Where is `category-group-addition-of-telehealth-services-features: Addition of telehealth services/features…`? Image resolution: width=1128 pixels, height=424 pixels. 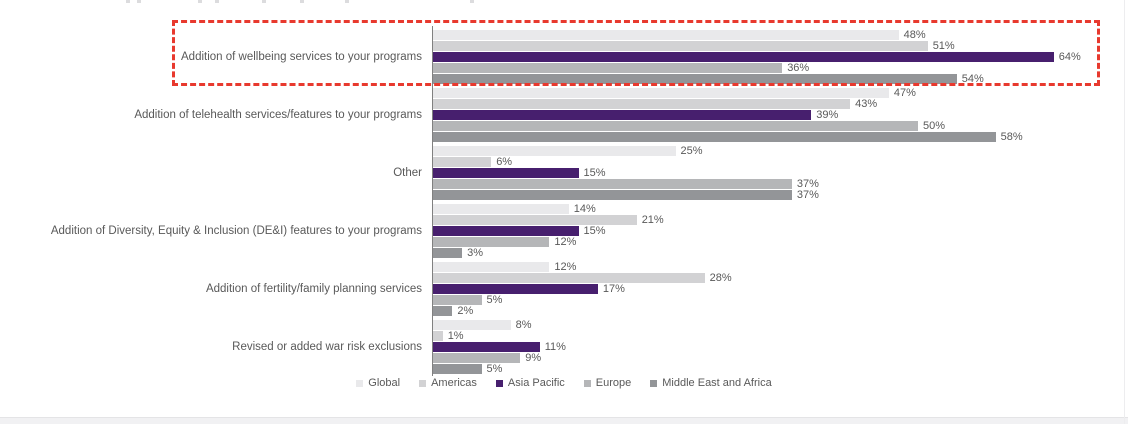
category-group-addition-of-telehealth-services-features: Addition of telehealth services/features… is located at coordinates (564, 115).